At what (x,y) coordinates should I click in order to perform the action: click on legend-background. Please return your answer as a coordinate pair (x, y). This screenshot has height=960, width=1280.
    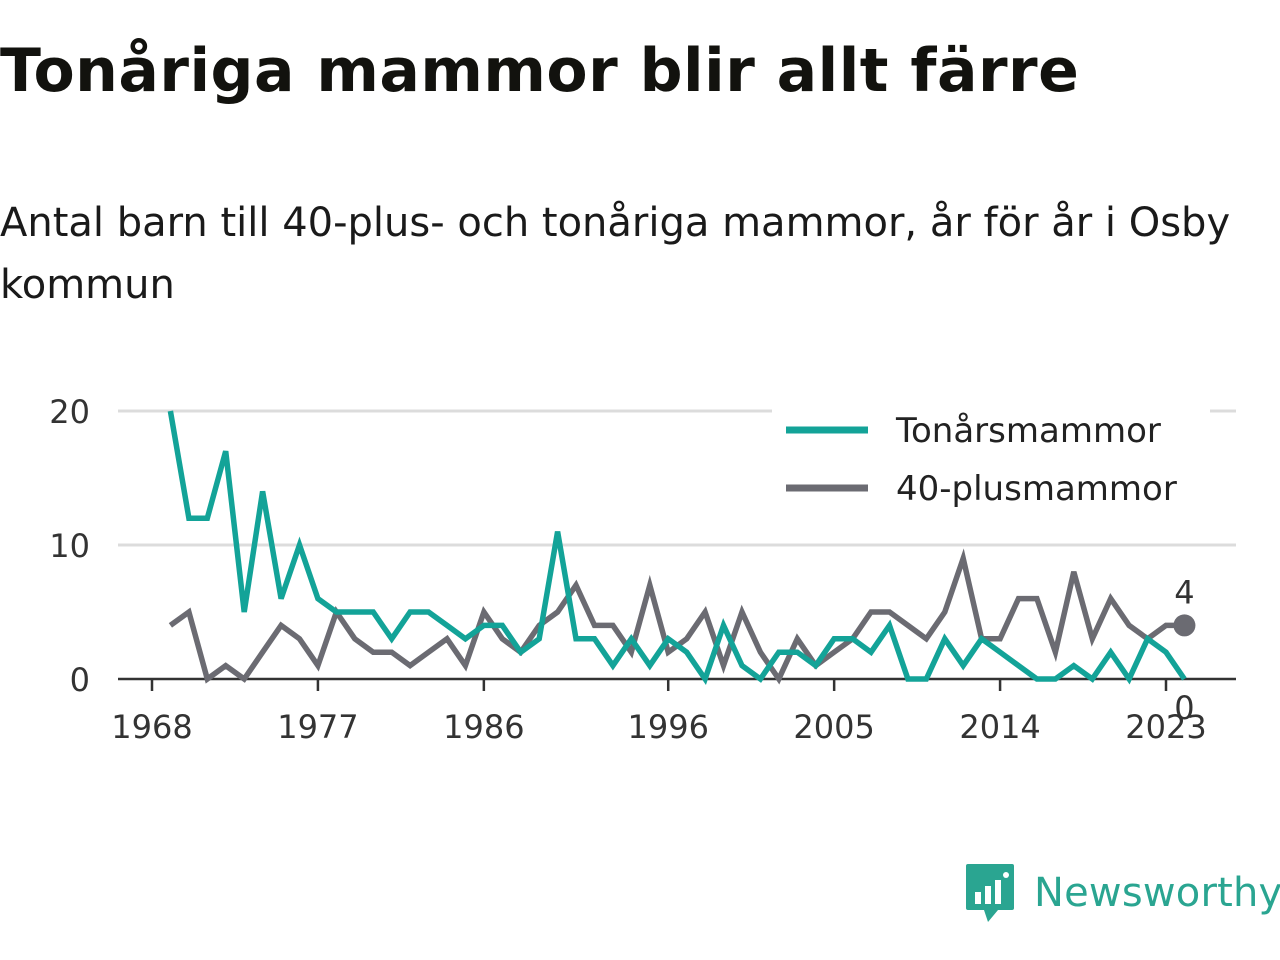
    Looking at the image, I should click on (991, 462).